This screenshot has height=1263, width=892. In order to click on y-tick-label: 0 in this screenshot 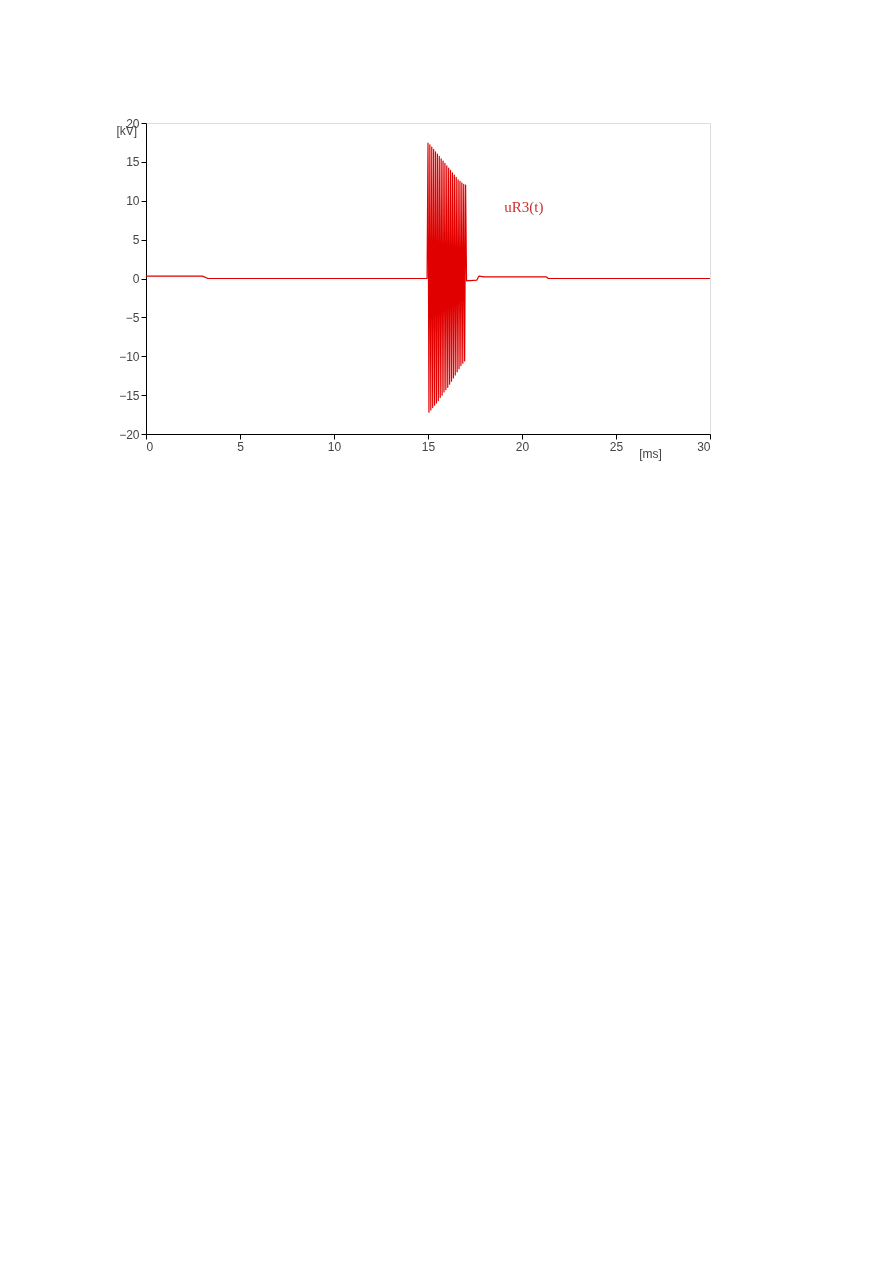, I will do `click(136, 279)`.